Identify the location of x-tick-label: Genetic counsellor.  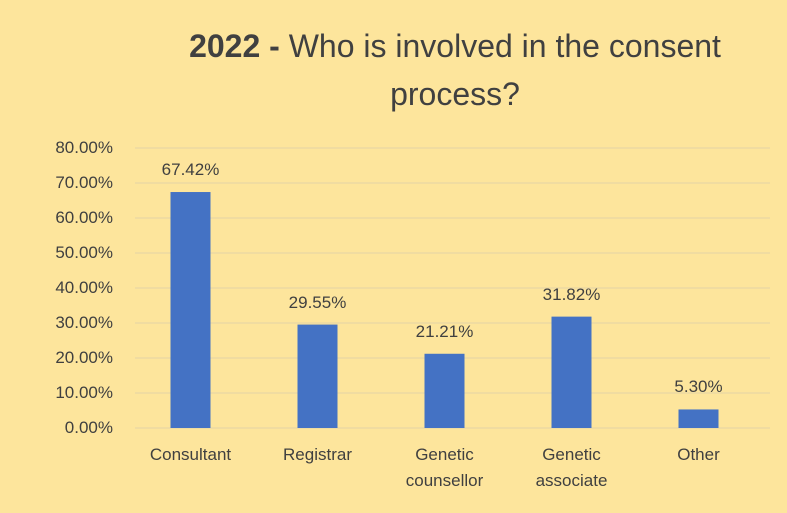
(444, 467).